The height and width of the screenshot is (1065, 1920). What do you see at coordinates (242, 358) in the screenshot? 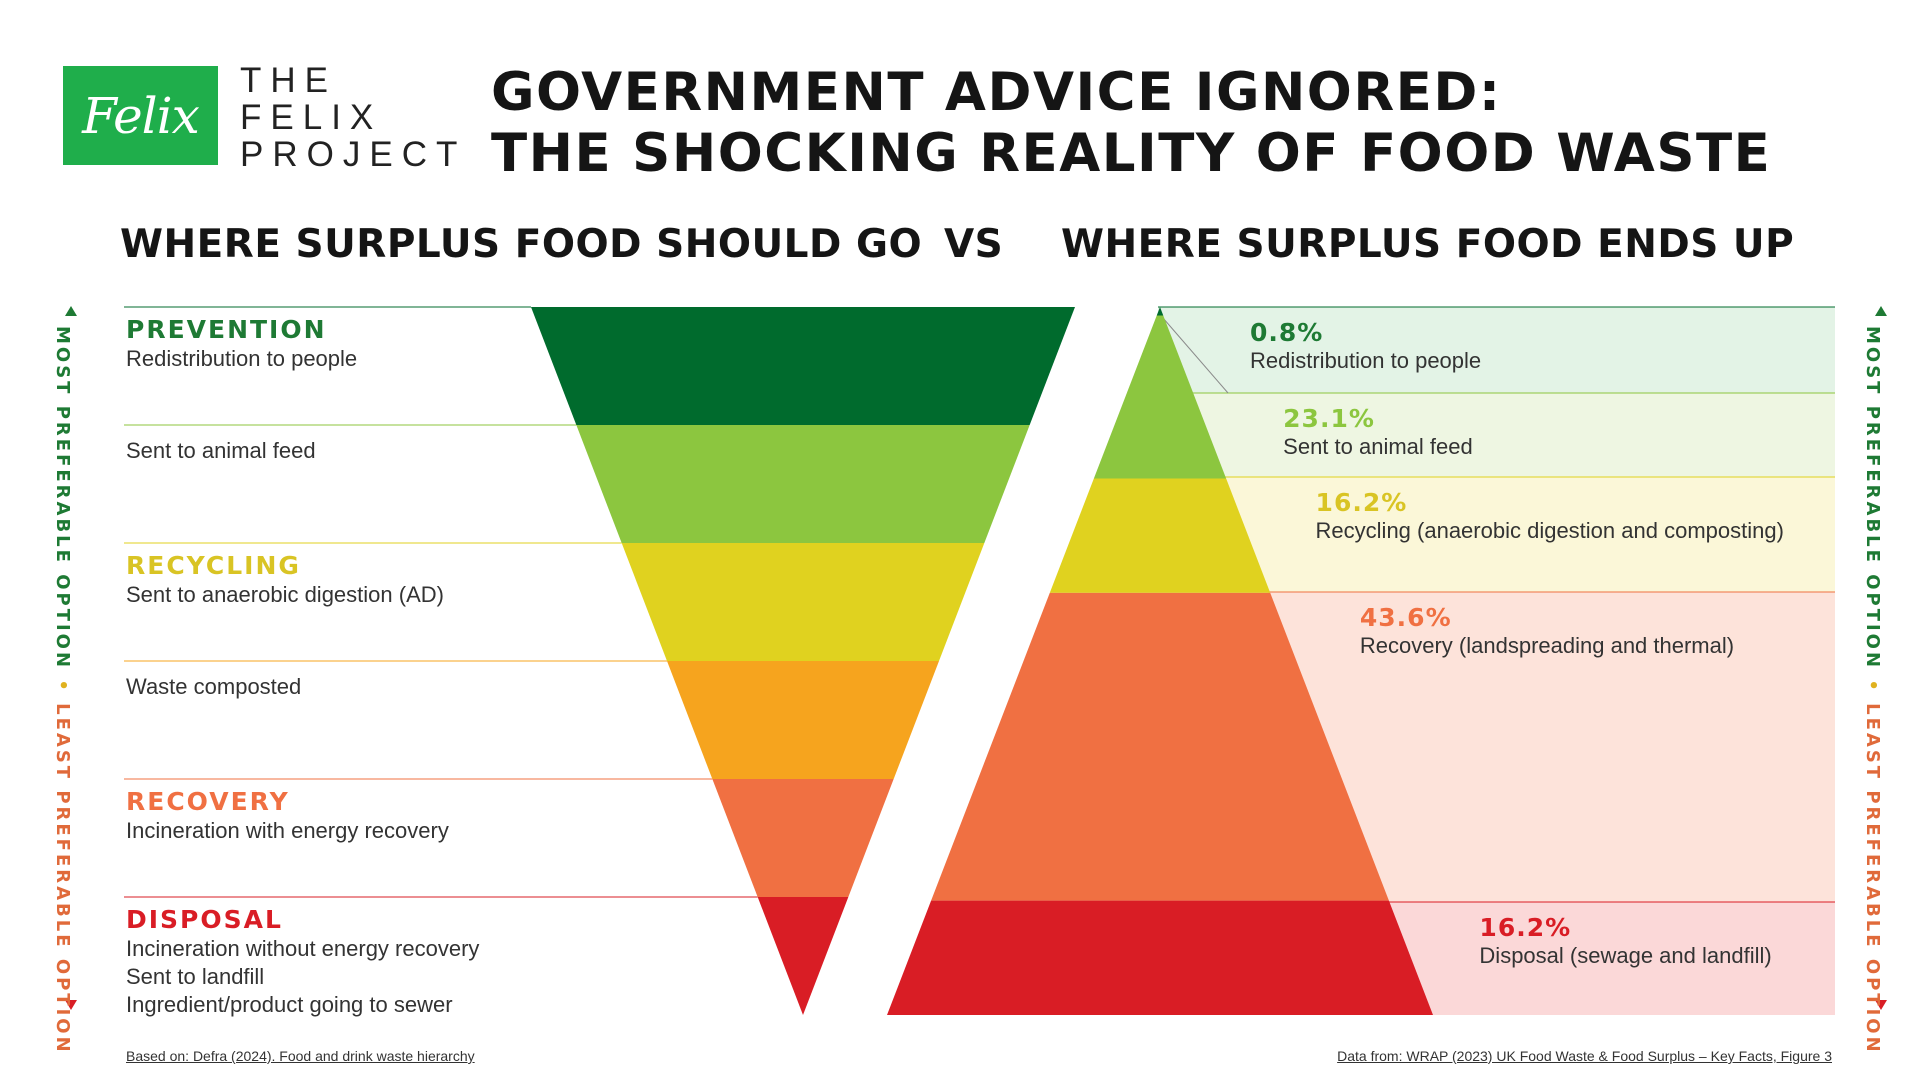
I see `hierarchy-description: Redistribution to people` at bounding box center [242, 358].